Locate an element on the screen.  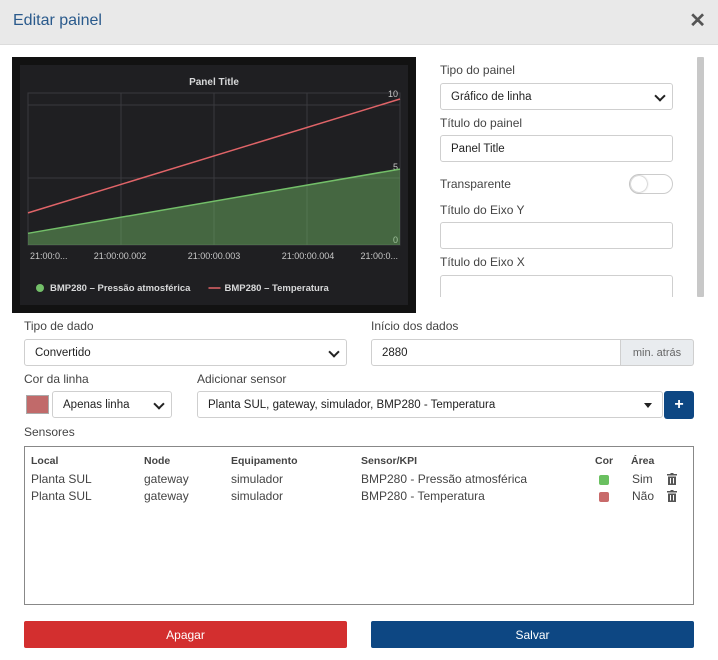
toggle-knob is located at coordinates (639, 184).